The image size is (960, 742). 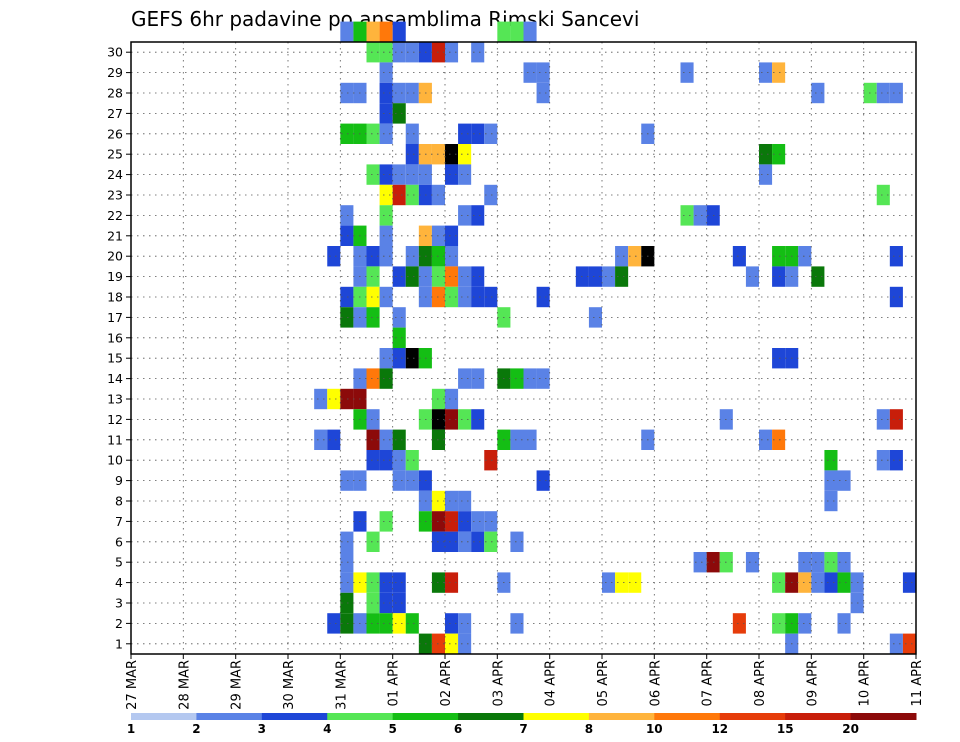 What do you see at coordinates (119, 521) in the screenshot?
I see `y-tick-label: 7` at bounding box center [119, 521].